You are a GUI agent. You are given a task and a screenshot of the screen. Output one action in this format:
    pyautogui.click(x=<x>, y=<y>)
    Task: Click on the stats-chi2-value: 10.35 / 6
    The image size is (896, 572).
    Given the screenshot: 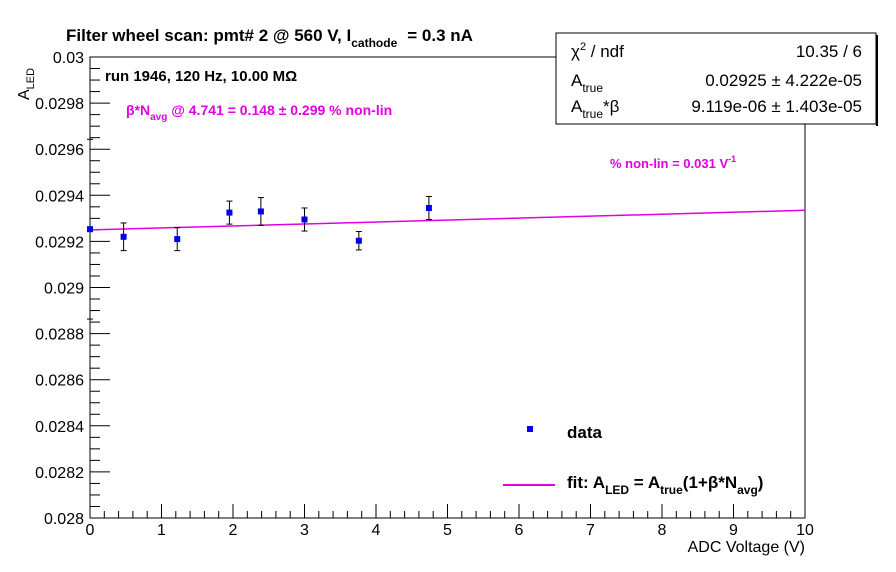 What is the action you would take?
    pyautogui.click(x=829, y=51)
    